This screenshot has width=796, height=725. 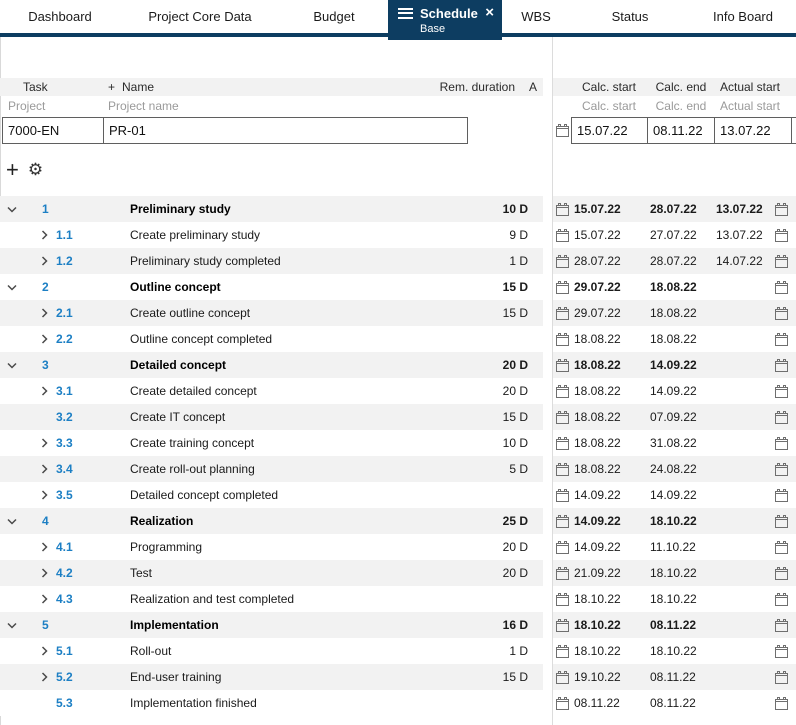 I want to click on table-row: 5.3 Implementation finished, so click(x=271, y=703).